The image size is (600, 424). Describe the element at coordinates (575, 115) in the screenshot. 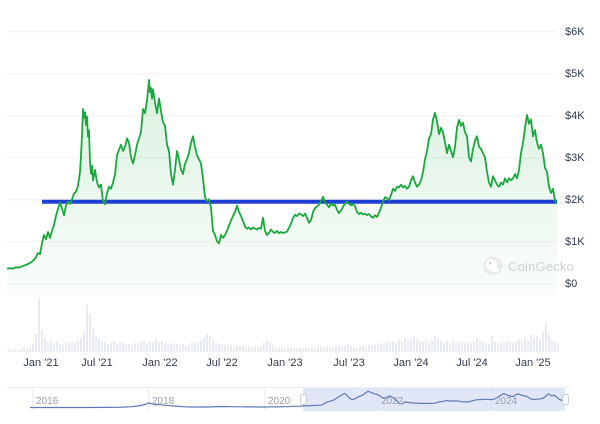

I see `y-axis-label: $4K` at that location.